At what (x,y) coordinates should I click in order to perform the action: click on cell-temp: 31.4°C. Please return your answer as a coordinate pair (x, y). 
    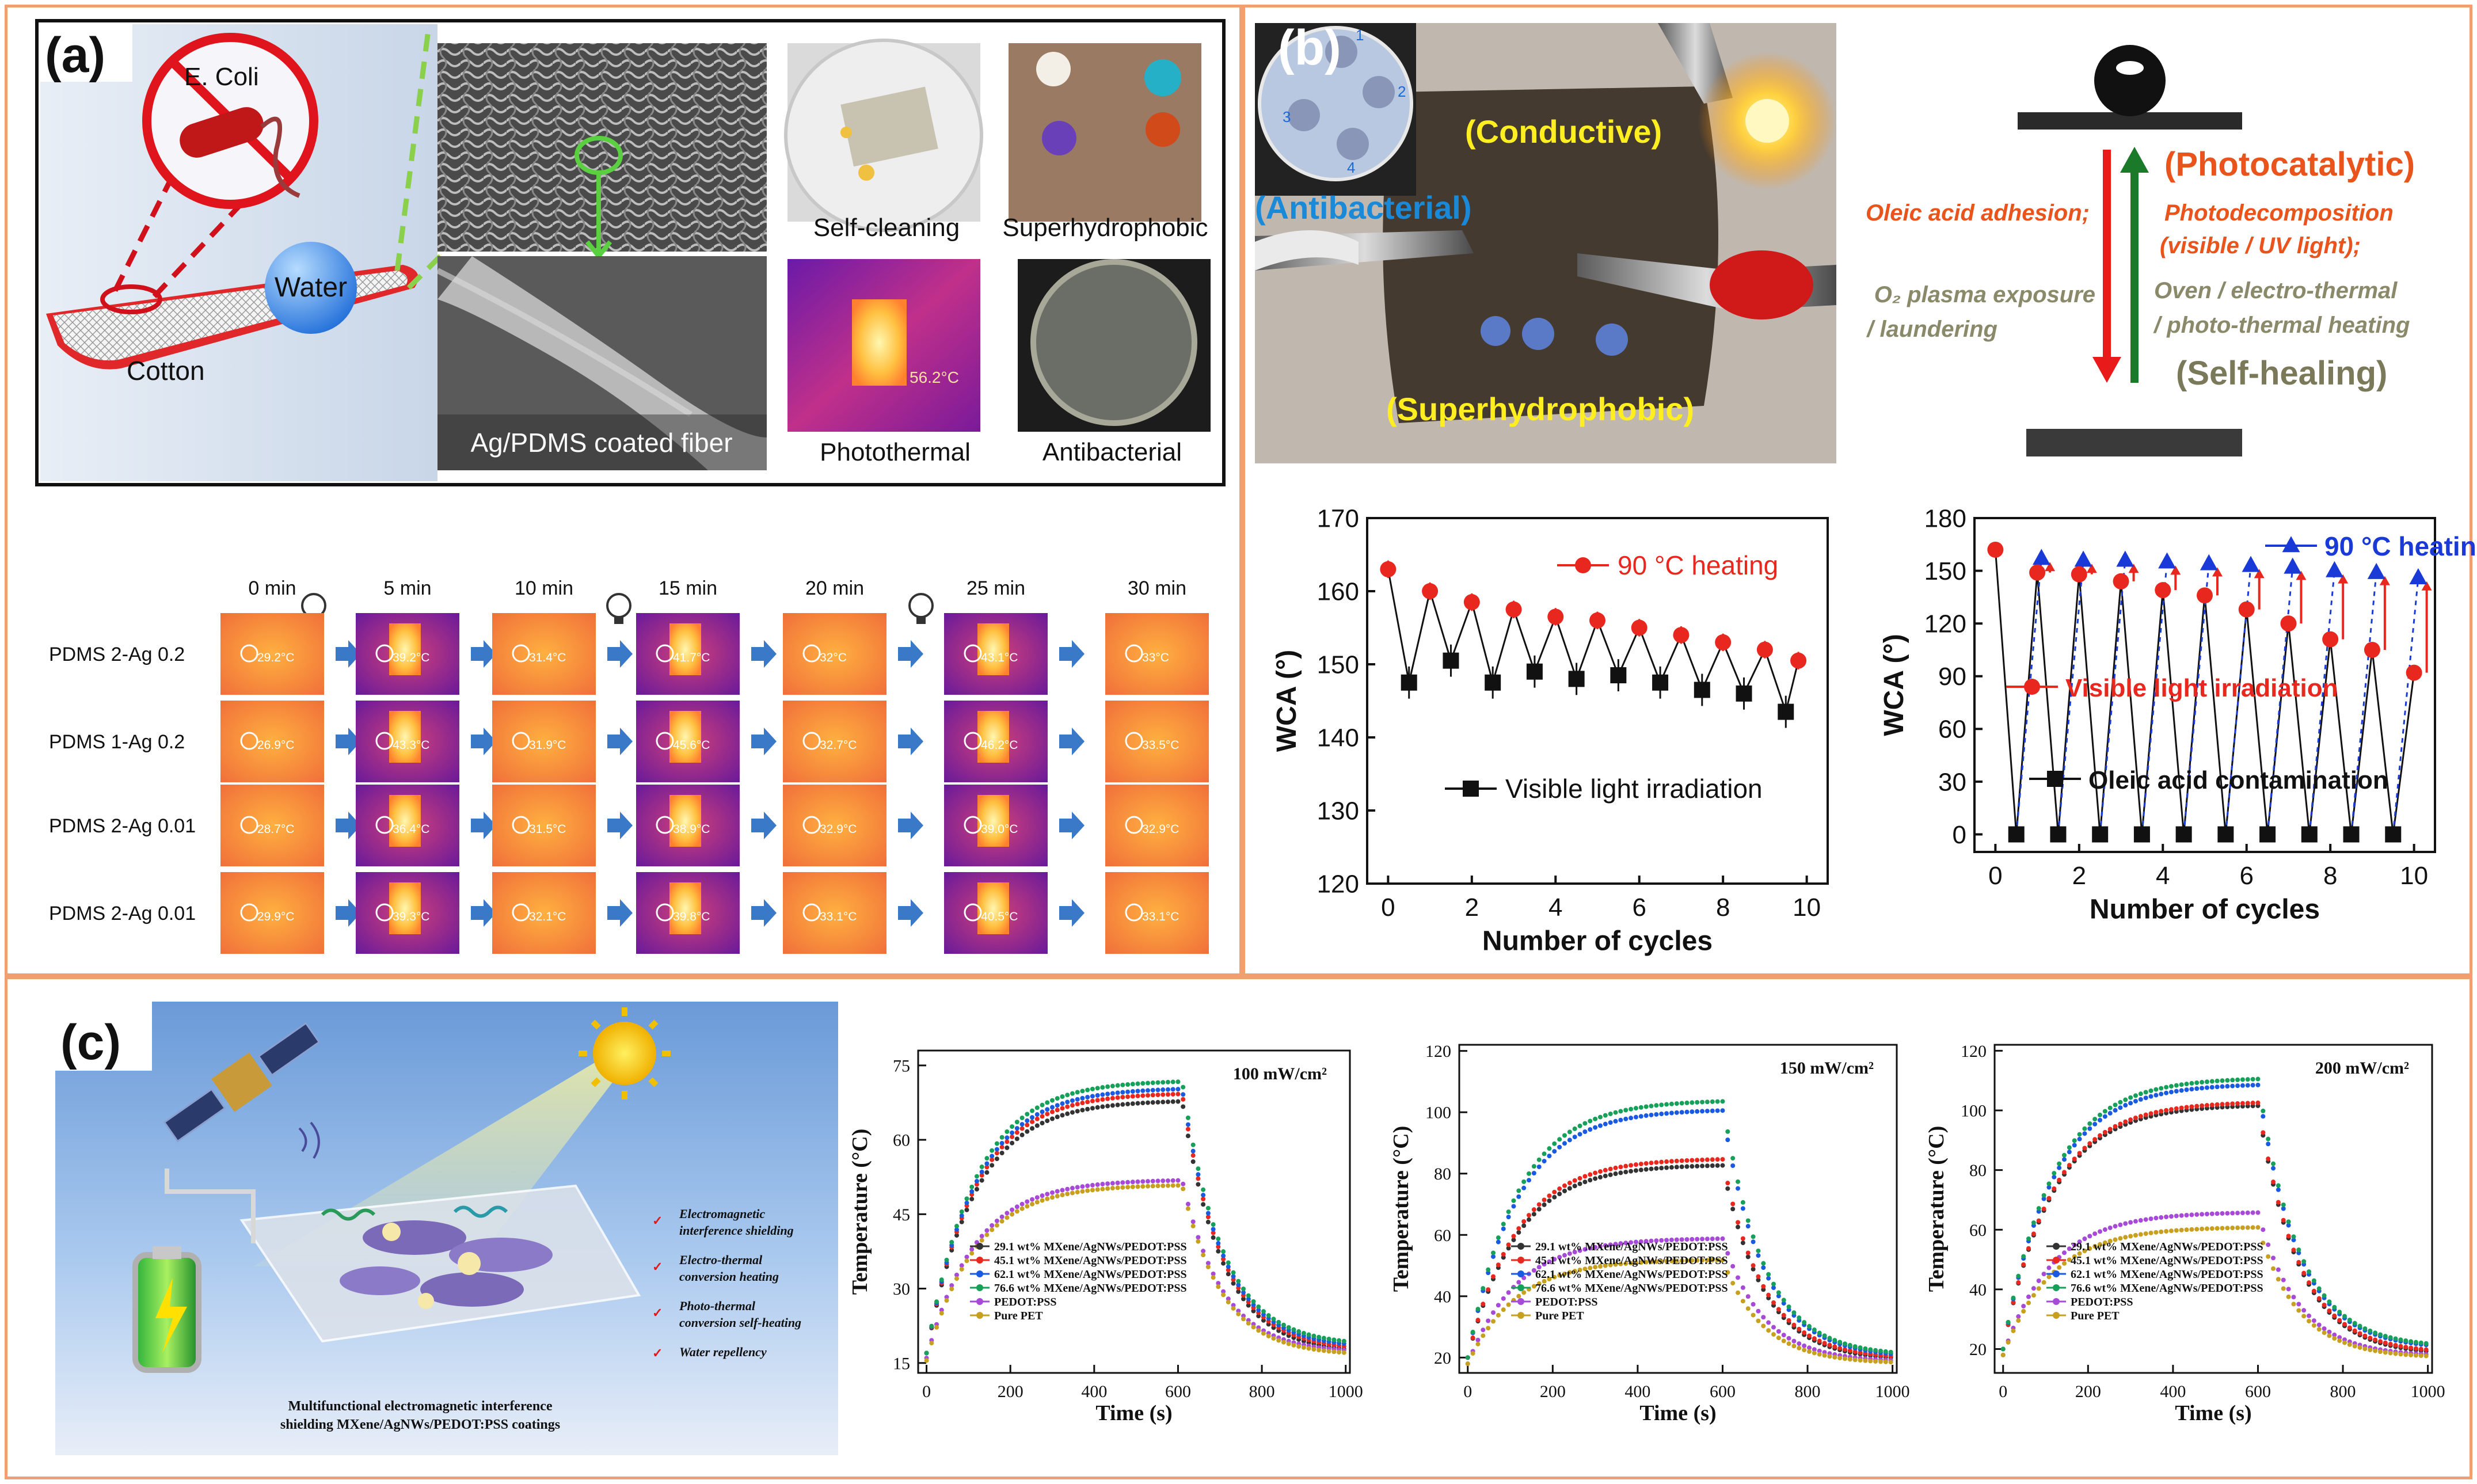
    Looking at the image, I should click on (547, 657).